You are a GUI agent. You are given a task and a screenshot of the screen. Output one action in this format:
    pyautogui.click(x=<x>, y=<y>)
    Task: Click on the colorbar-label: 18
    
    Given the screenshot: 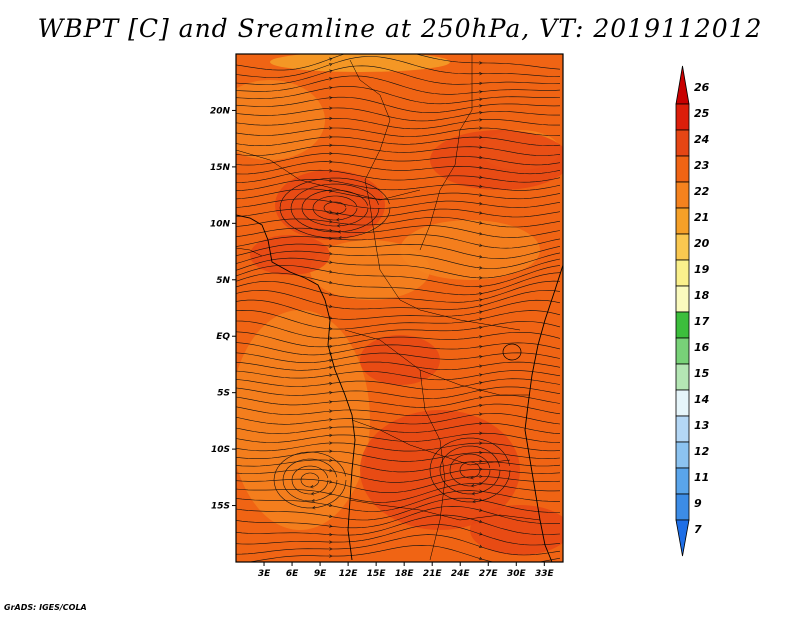 What is the action you would take?
    pyautogui.click(x=702, y=295)
    